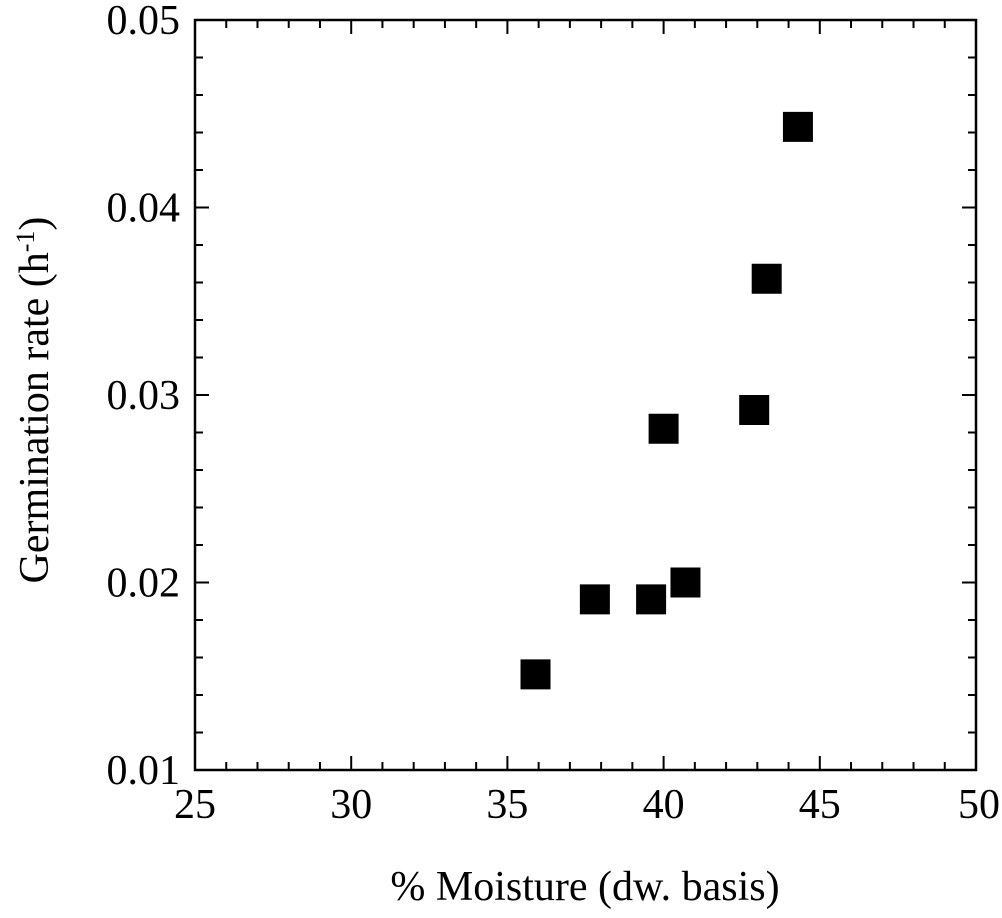 The image size is (1002, 918). Describe the element at coordinates (195, 805) in the screenshot. I see `x-tick-label: 25` at that location.